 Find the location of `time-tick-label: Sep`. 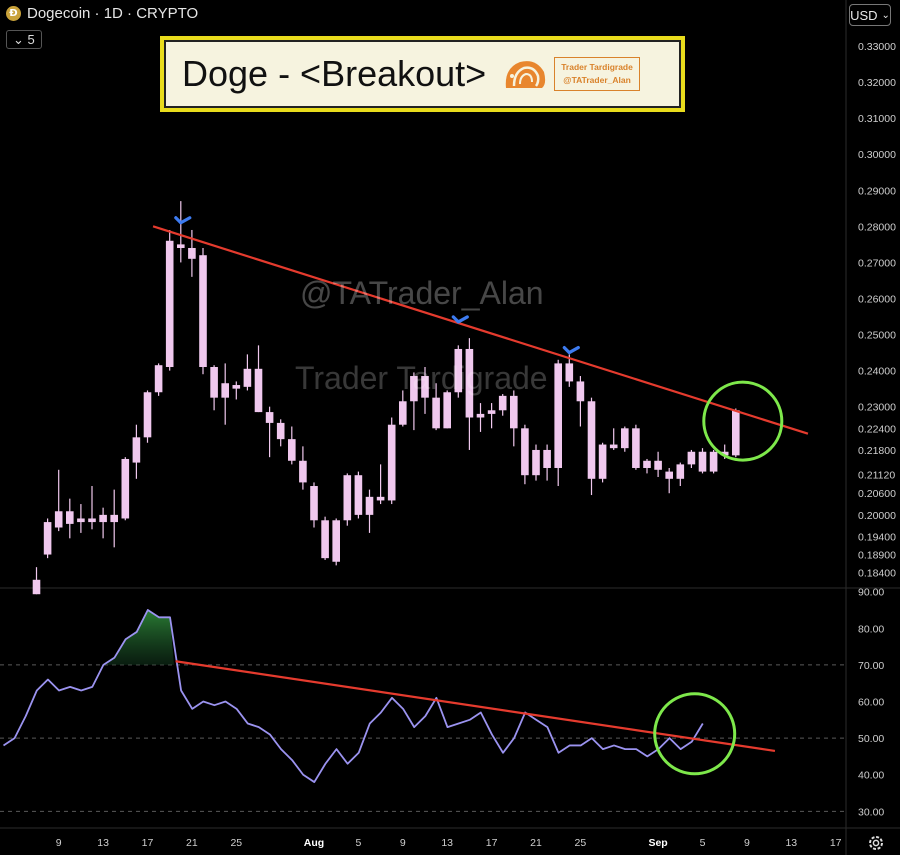

time-tick-label: Sep is located at coordinates (657, 843).